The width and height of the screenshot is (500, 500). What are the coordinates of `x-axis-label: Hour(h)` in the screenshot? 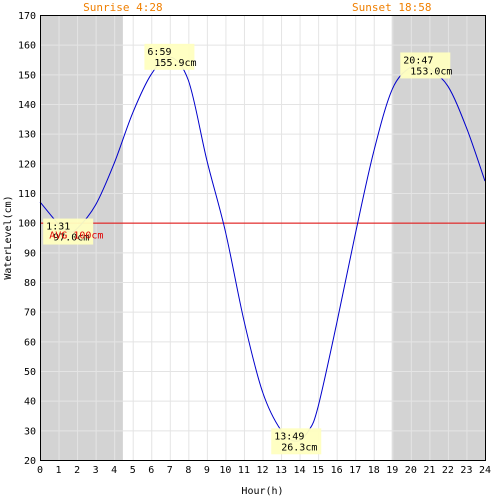 It's located at (262, 491).